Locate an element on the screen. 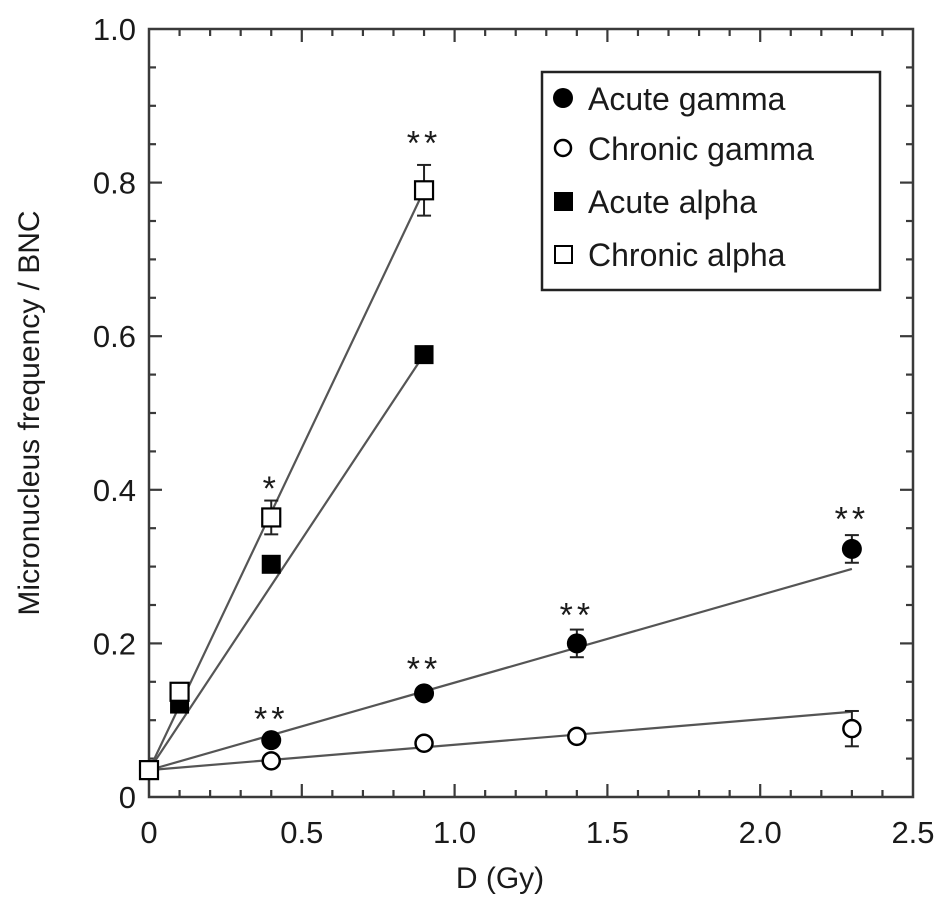 Image resolution: width=945 pixels, height=905 pixels. legend-label: Chronic gamma is located at coordinates (701, 149).